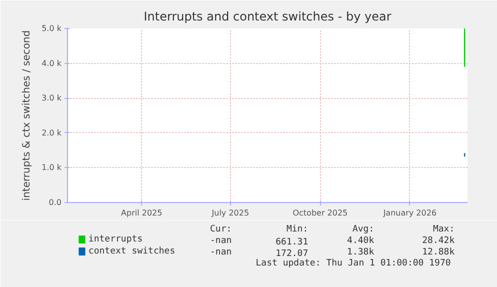 This screenshot has width=497, height=287. I want to click on y-tick-label: 2.0 k, so click(52, 133).